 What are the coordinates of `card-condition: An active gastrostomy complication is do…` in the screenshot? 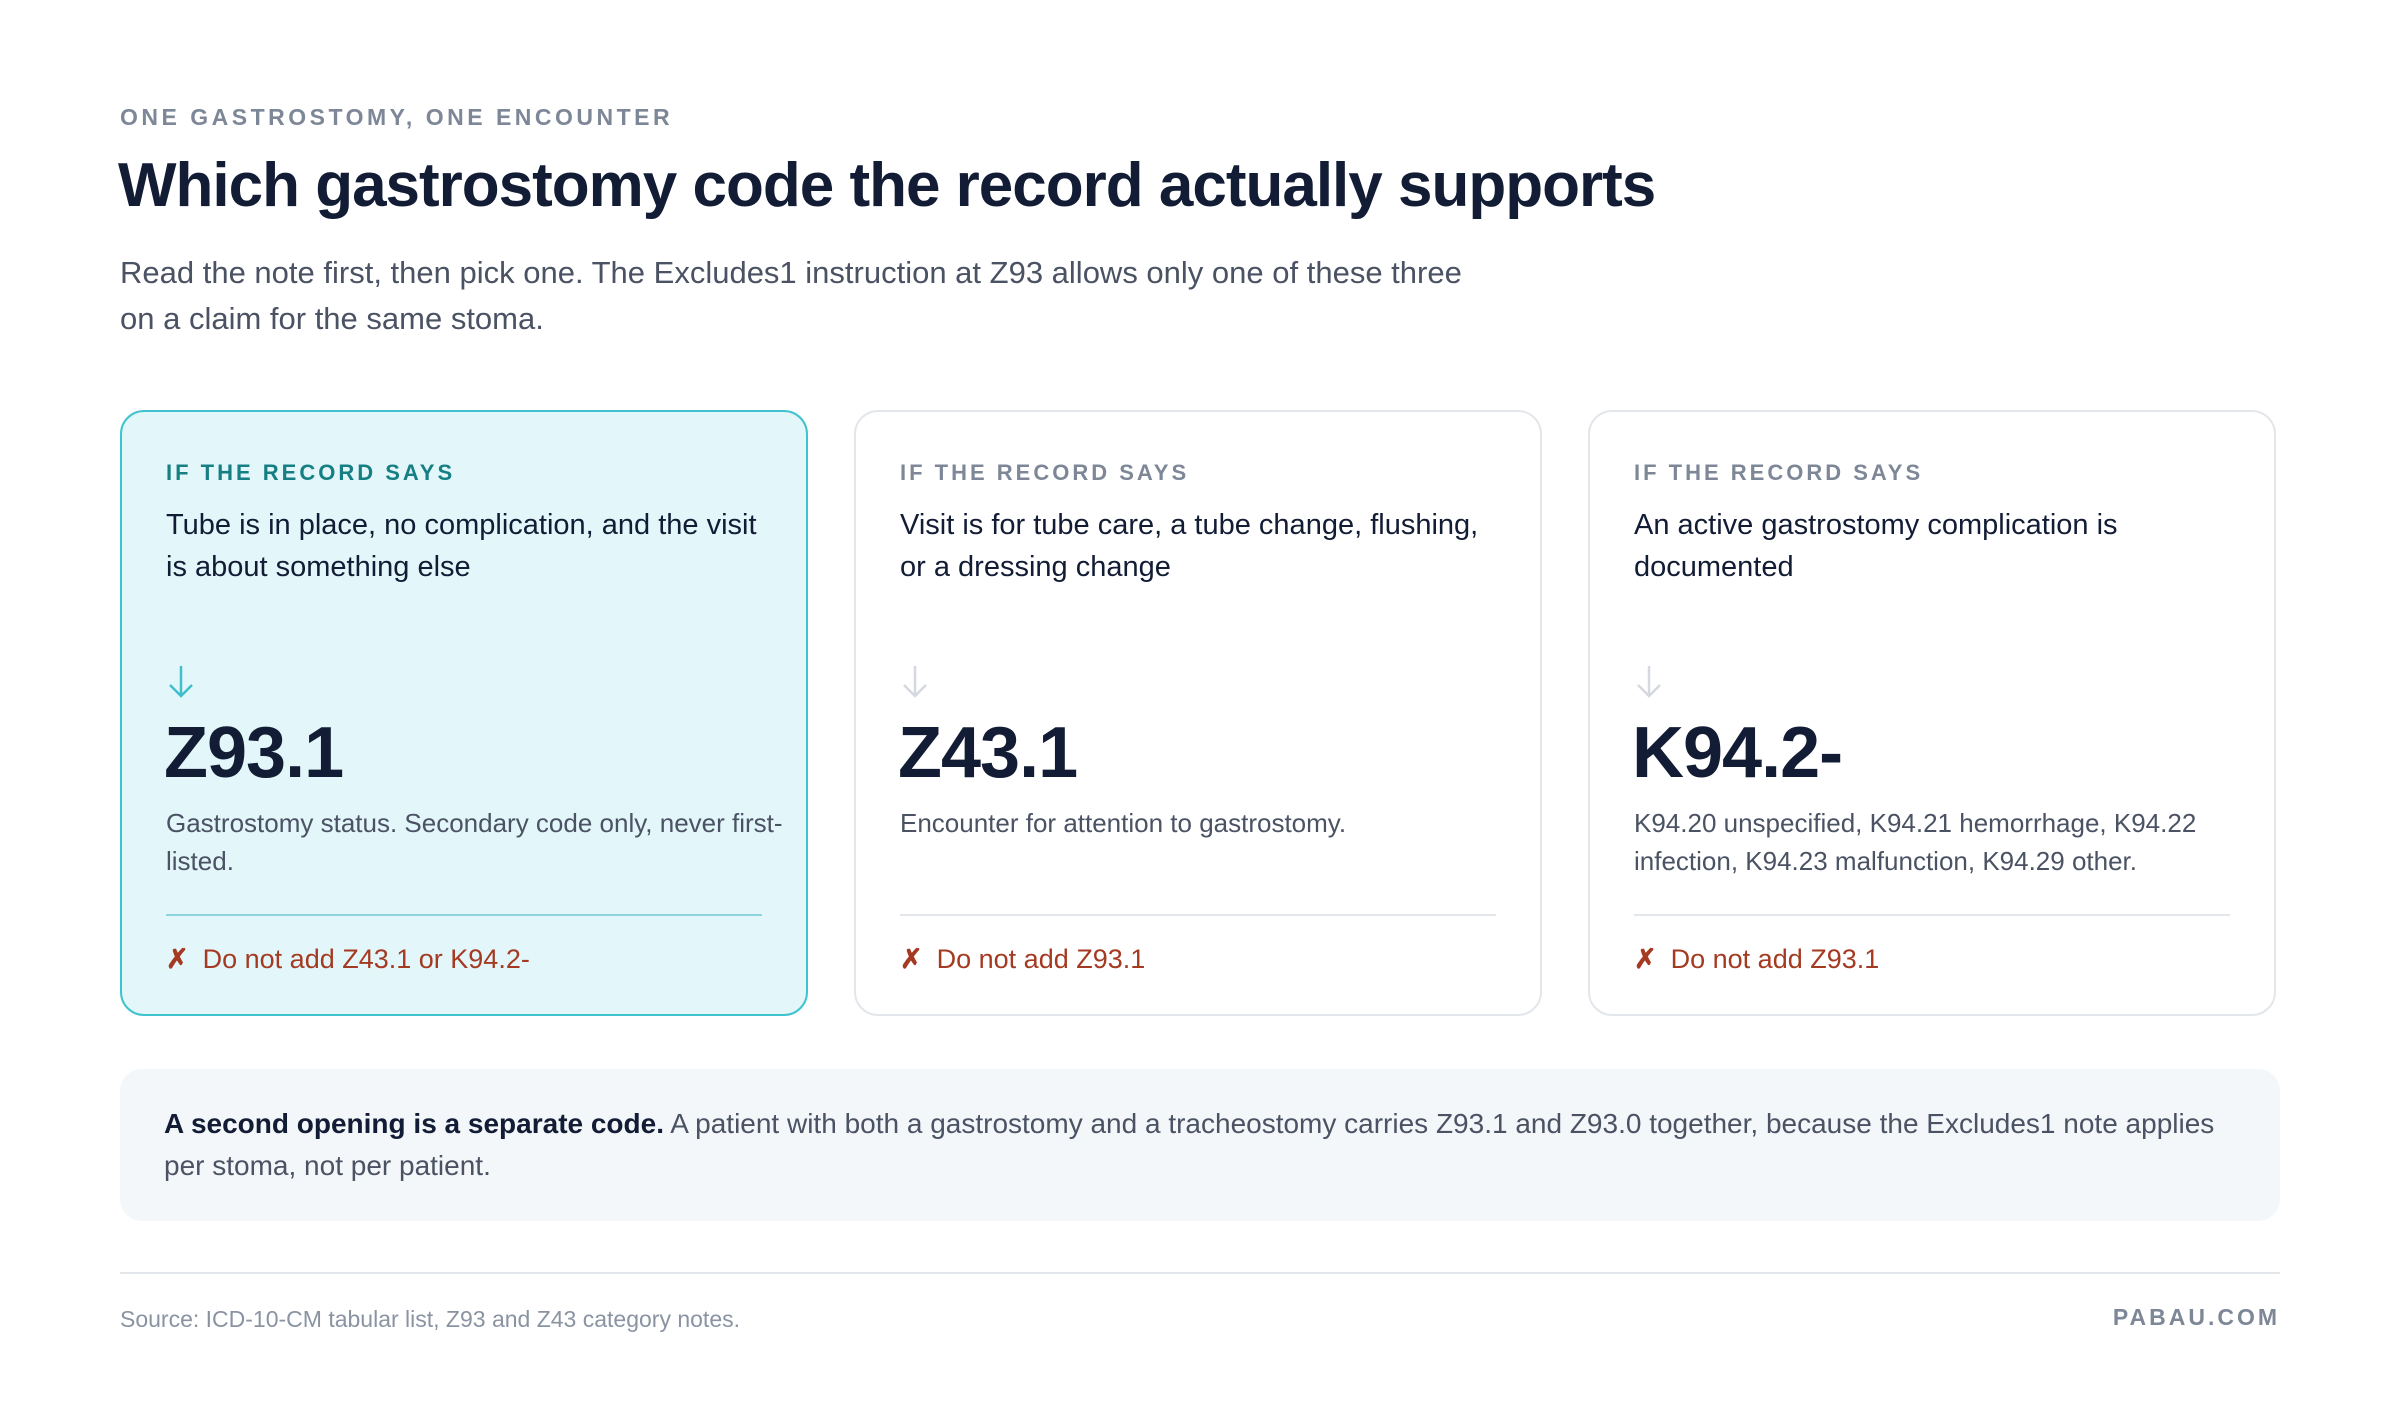 It's located at (1876, 546).